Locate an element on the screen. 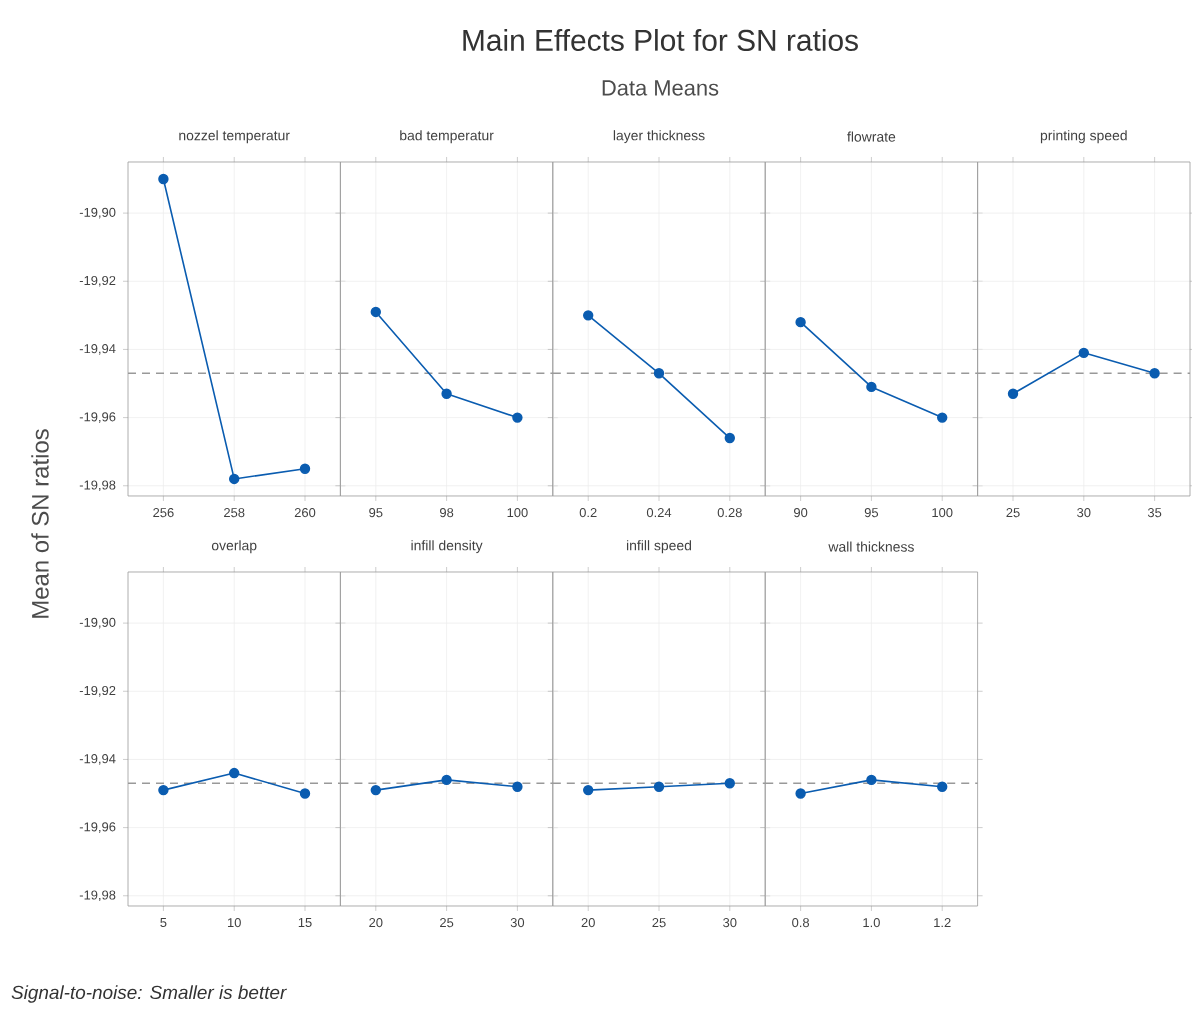 The image size is (1192, 1020). text: Signal-to-noise: Smaller is better is located at coordinates (149, 994).